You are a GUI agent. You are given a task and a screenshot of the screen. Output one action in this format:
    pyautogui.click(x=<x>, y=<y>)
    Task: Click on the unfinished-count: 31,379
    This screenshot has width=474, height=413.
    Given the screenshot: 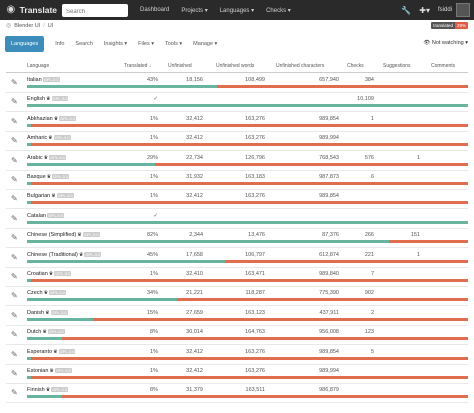 What is the action you would take?
    pyautogui.click(x=194, y=390)
    